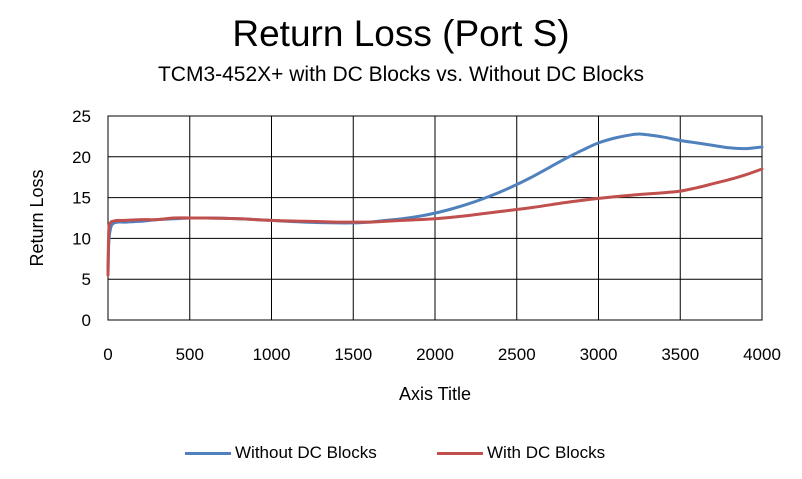 The image size is (802, 479). I want to click on y-tick-label: 15, so click(81, 198).